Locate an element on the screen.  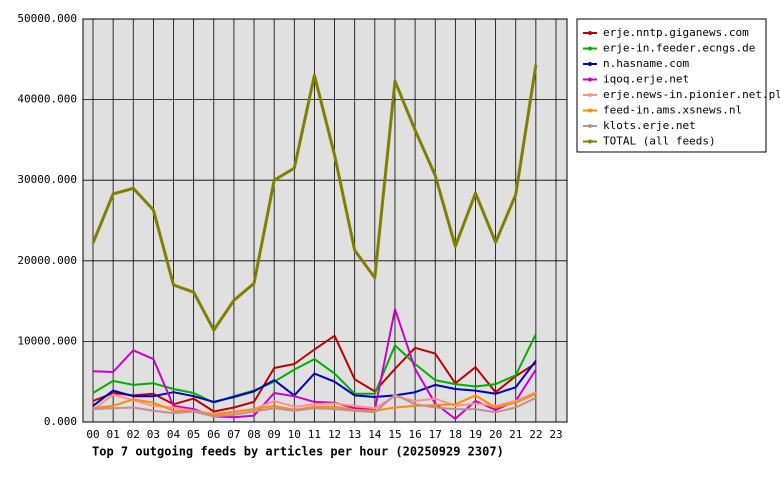
x-tick-label: 16 is located at coordinates (414, 434).